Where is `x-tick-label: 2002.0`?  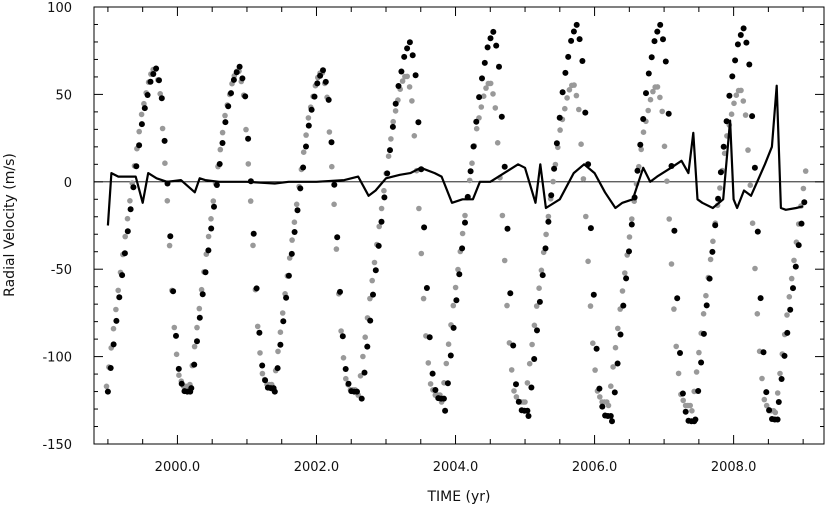
x-tick-label: 2002.0 is located at coordinates (317, 467).